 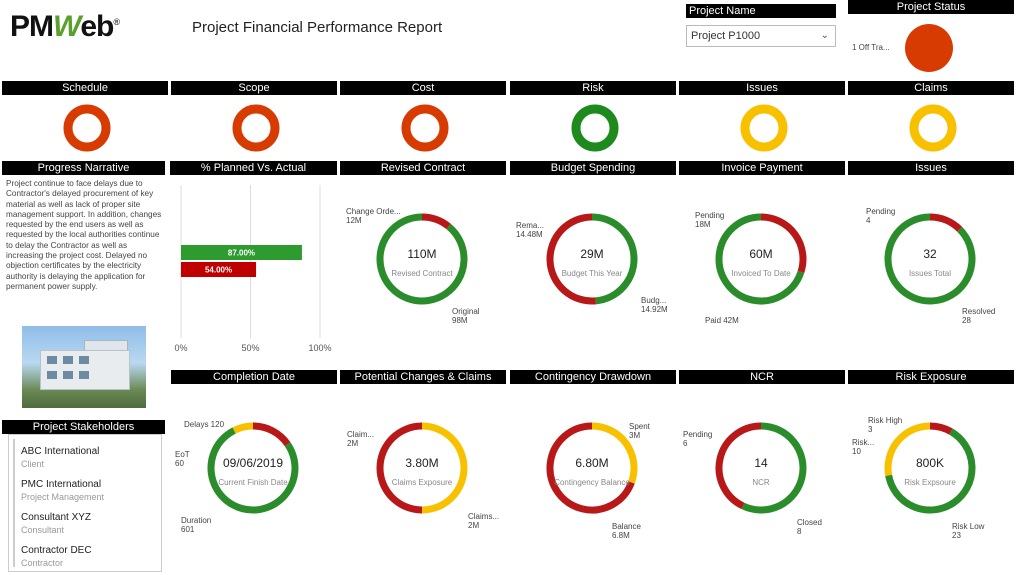 I want to click on stakeholders-header: Project Stakeholders, so click(x=83, y=427).